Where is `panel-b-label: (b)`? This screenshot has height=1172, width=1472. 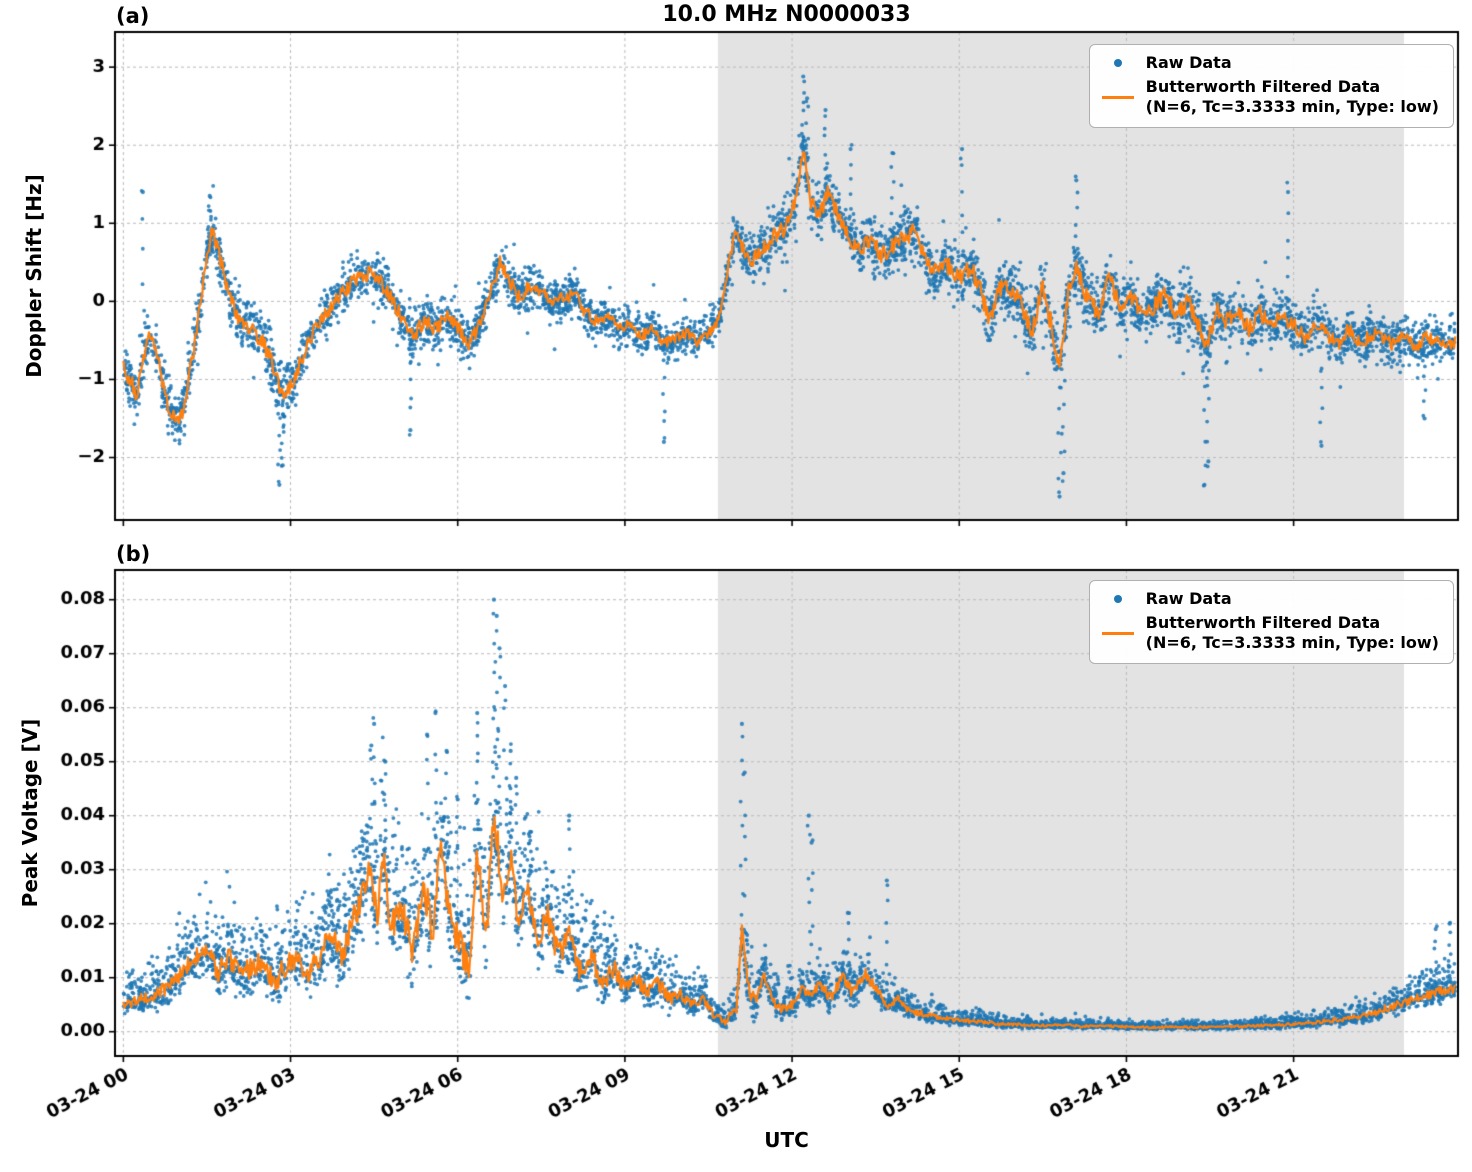
panel-b-label: (b) is located at coordinates (133, 554).